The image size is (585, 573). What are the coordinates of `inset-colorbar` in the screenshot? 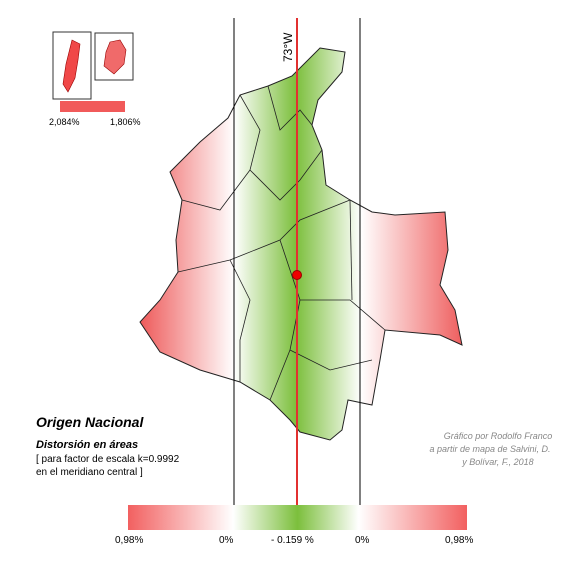 It's located at (92, 106).